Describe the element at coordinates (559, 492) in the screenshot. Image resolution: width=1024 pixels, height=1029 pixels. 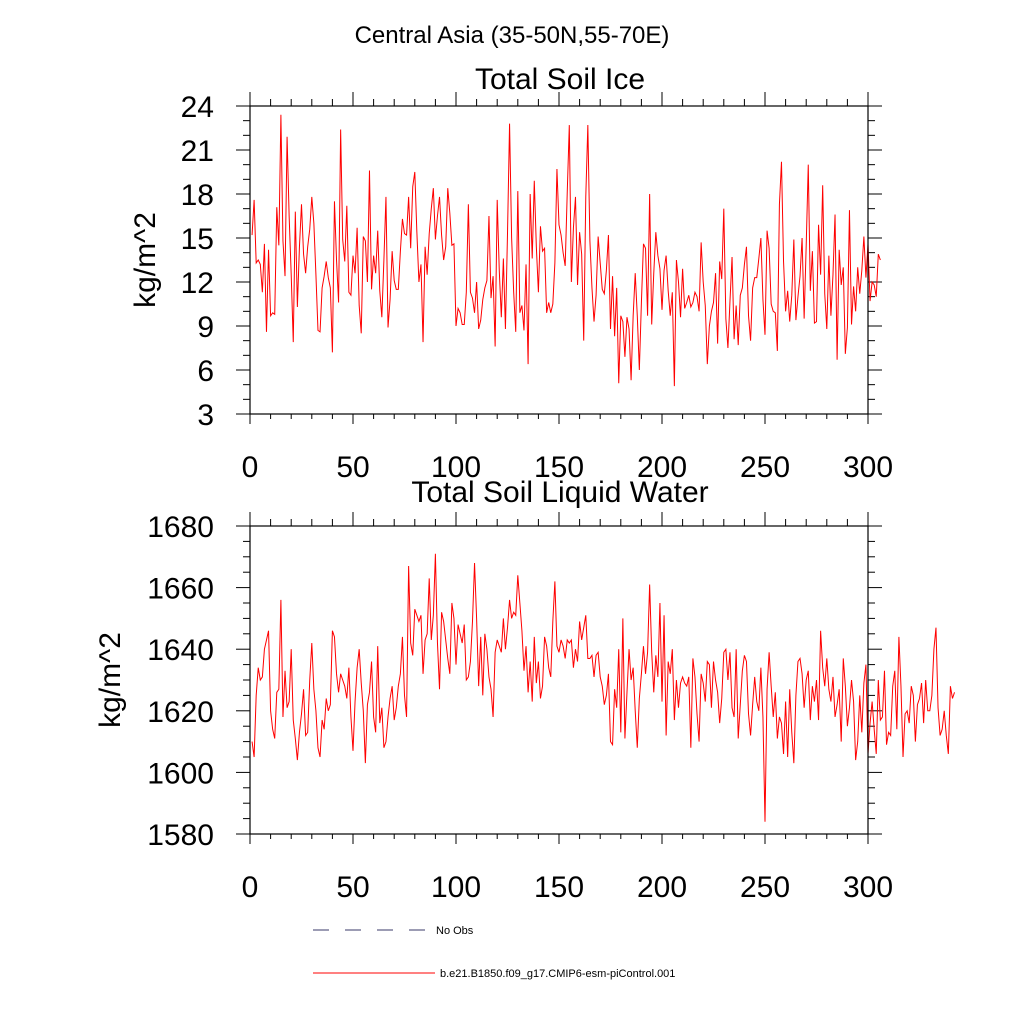
I see `panel-title-soil-liquid-water: Total Soil Liquid Water` at that location.